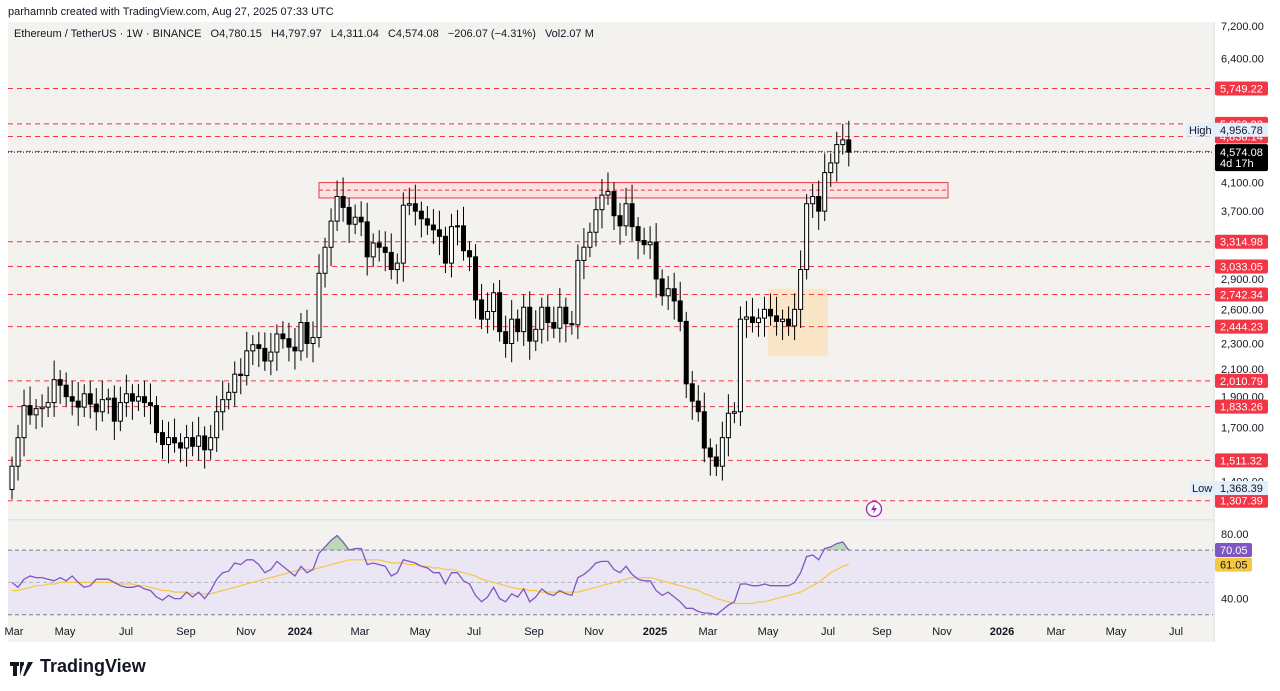 This screenshot has width=1280, height=691. Describe the element at coordinates (1241, 267) in the screenshot. I see `level-label: 3,033.05` at that location.